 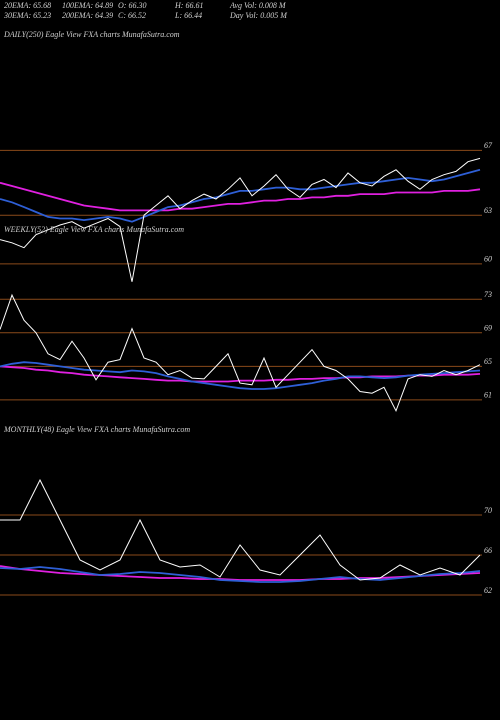 I want to click on y-tick-label: 70, so click(x=488, y=510).